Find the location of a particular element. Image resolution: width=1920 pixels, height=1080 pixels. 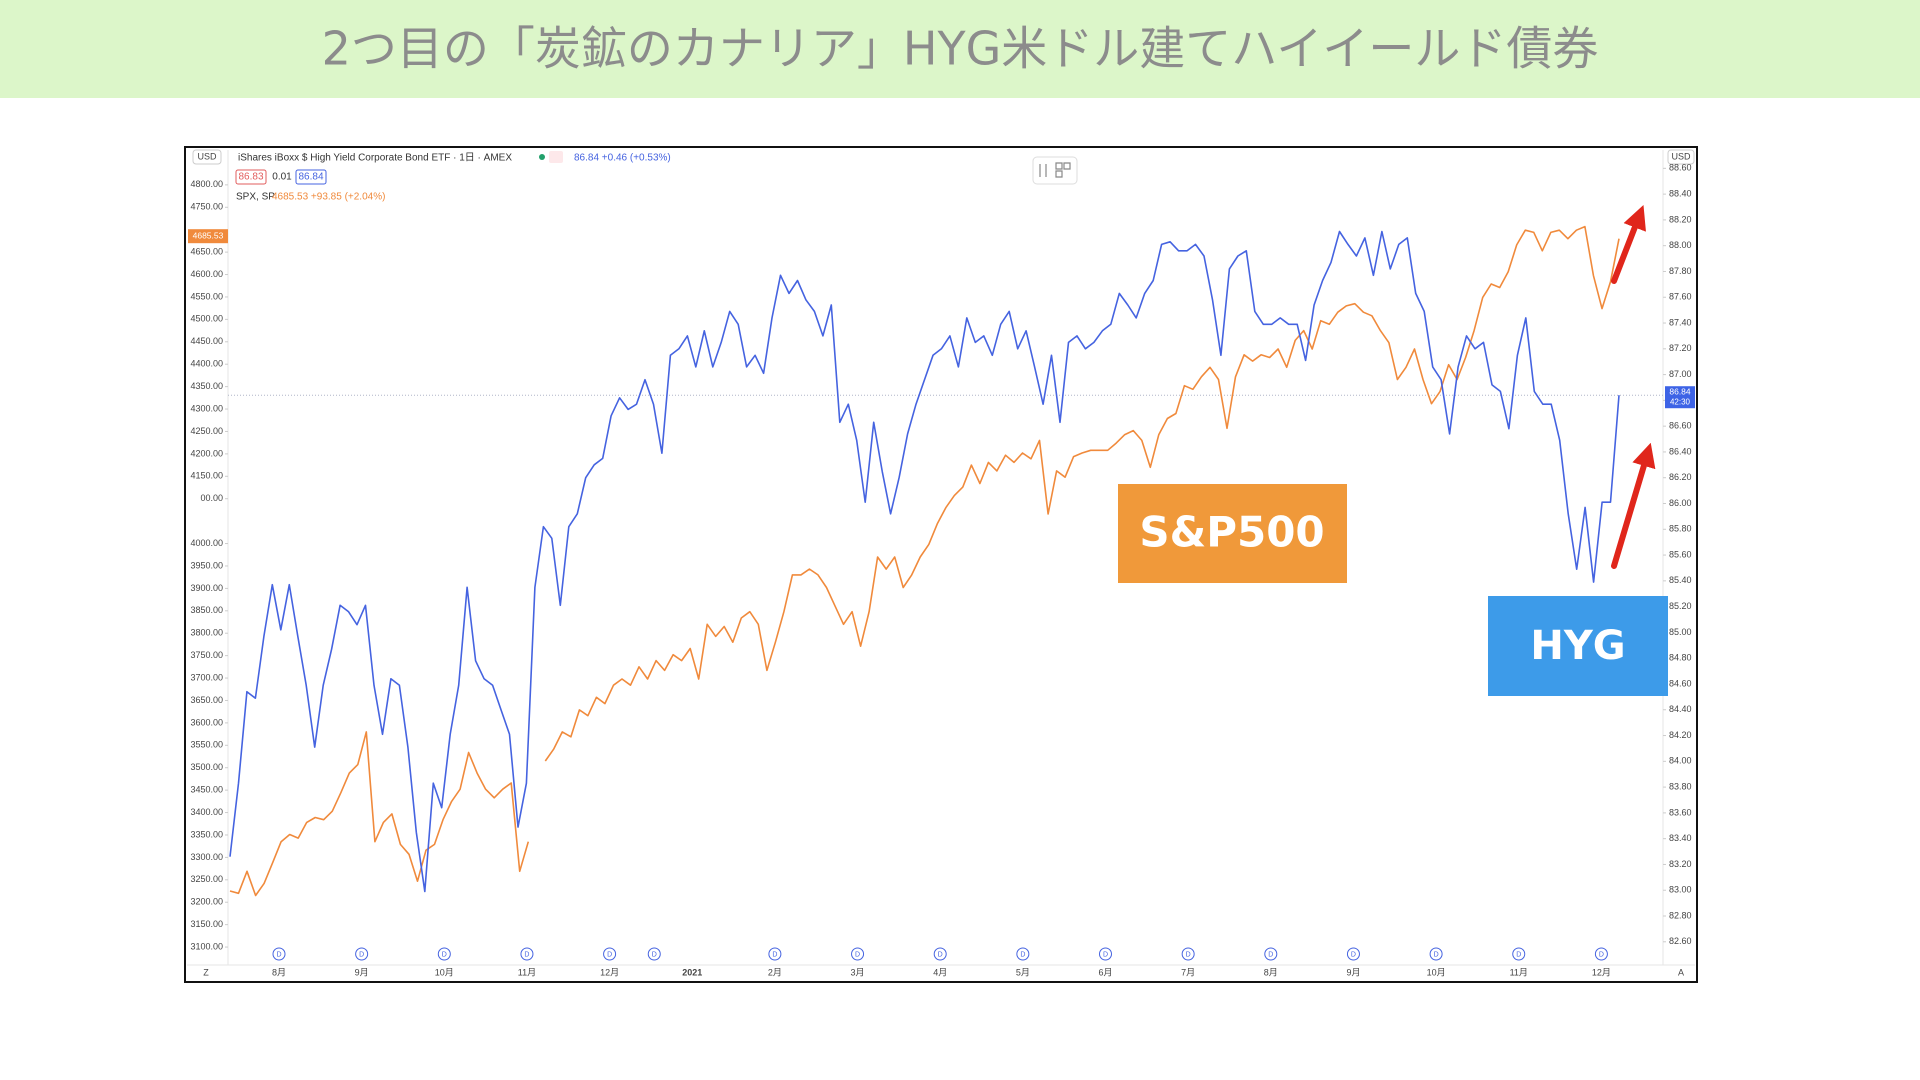

legend-spx-change: 4685.53 +93.85 (+2.04%) is located at coordinates (328, 197).